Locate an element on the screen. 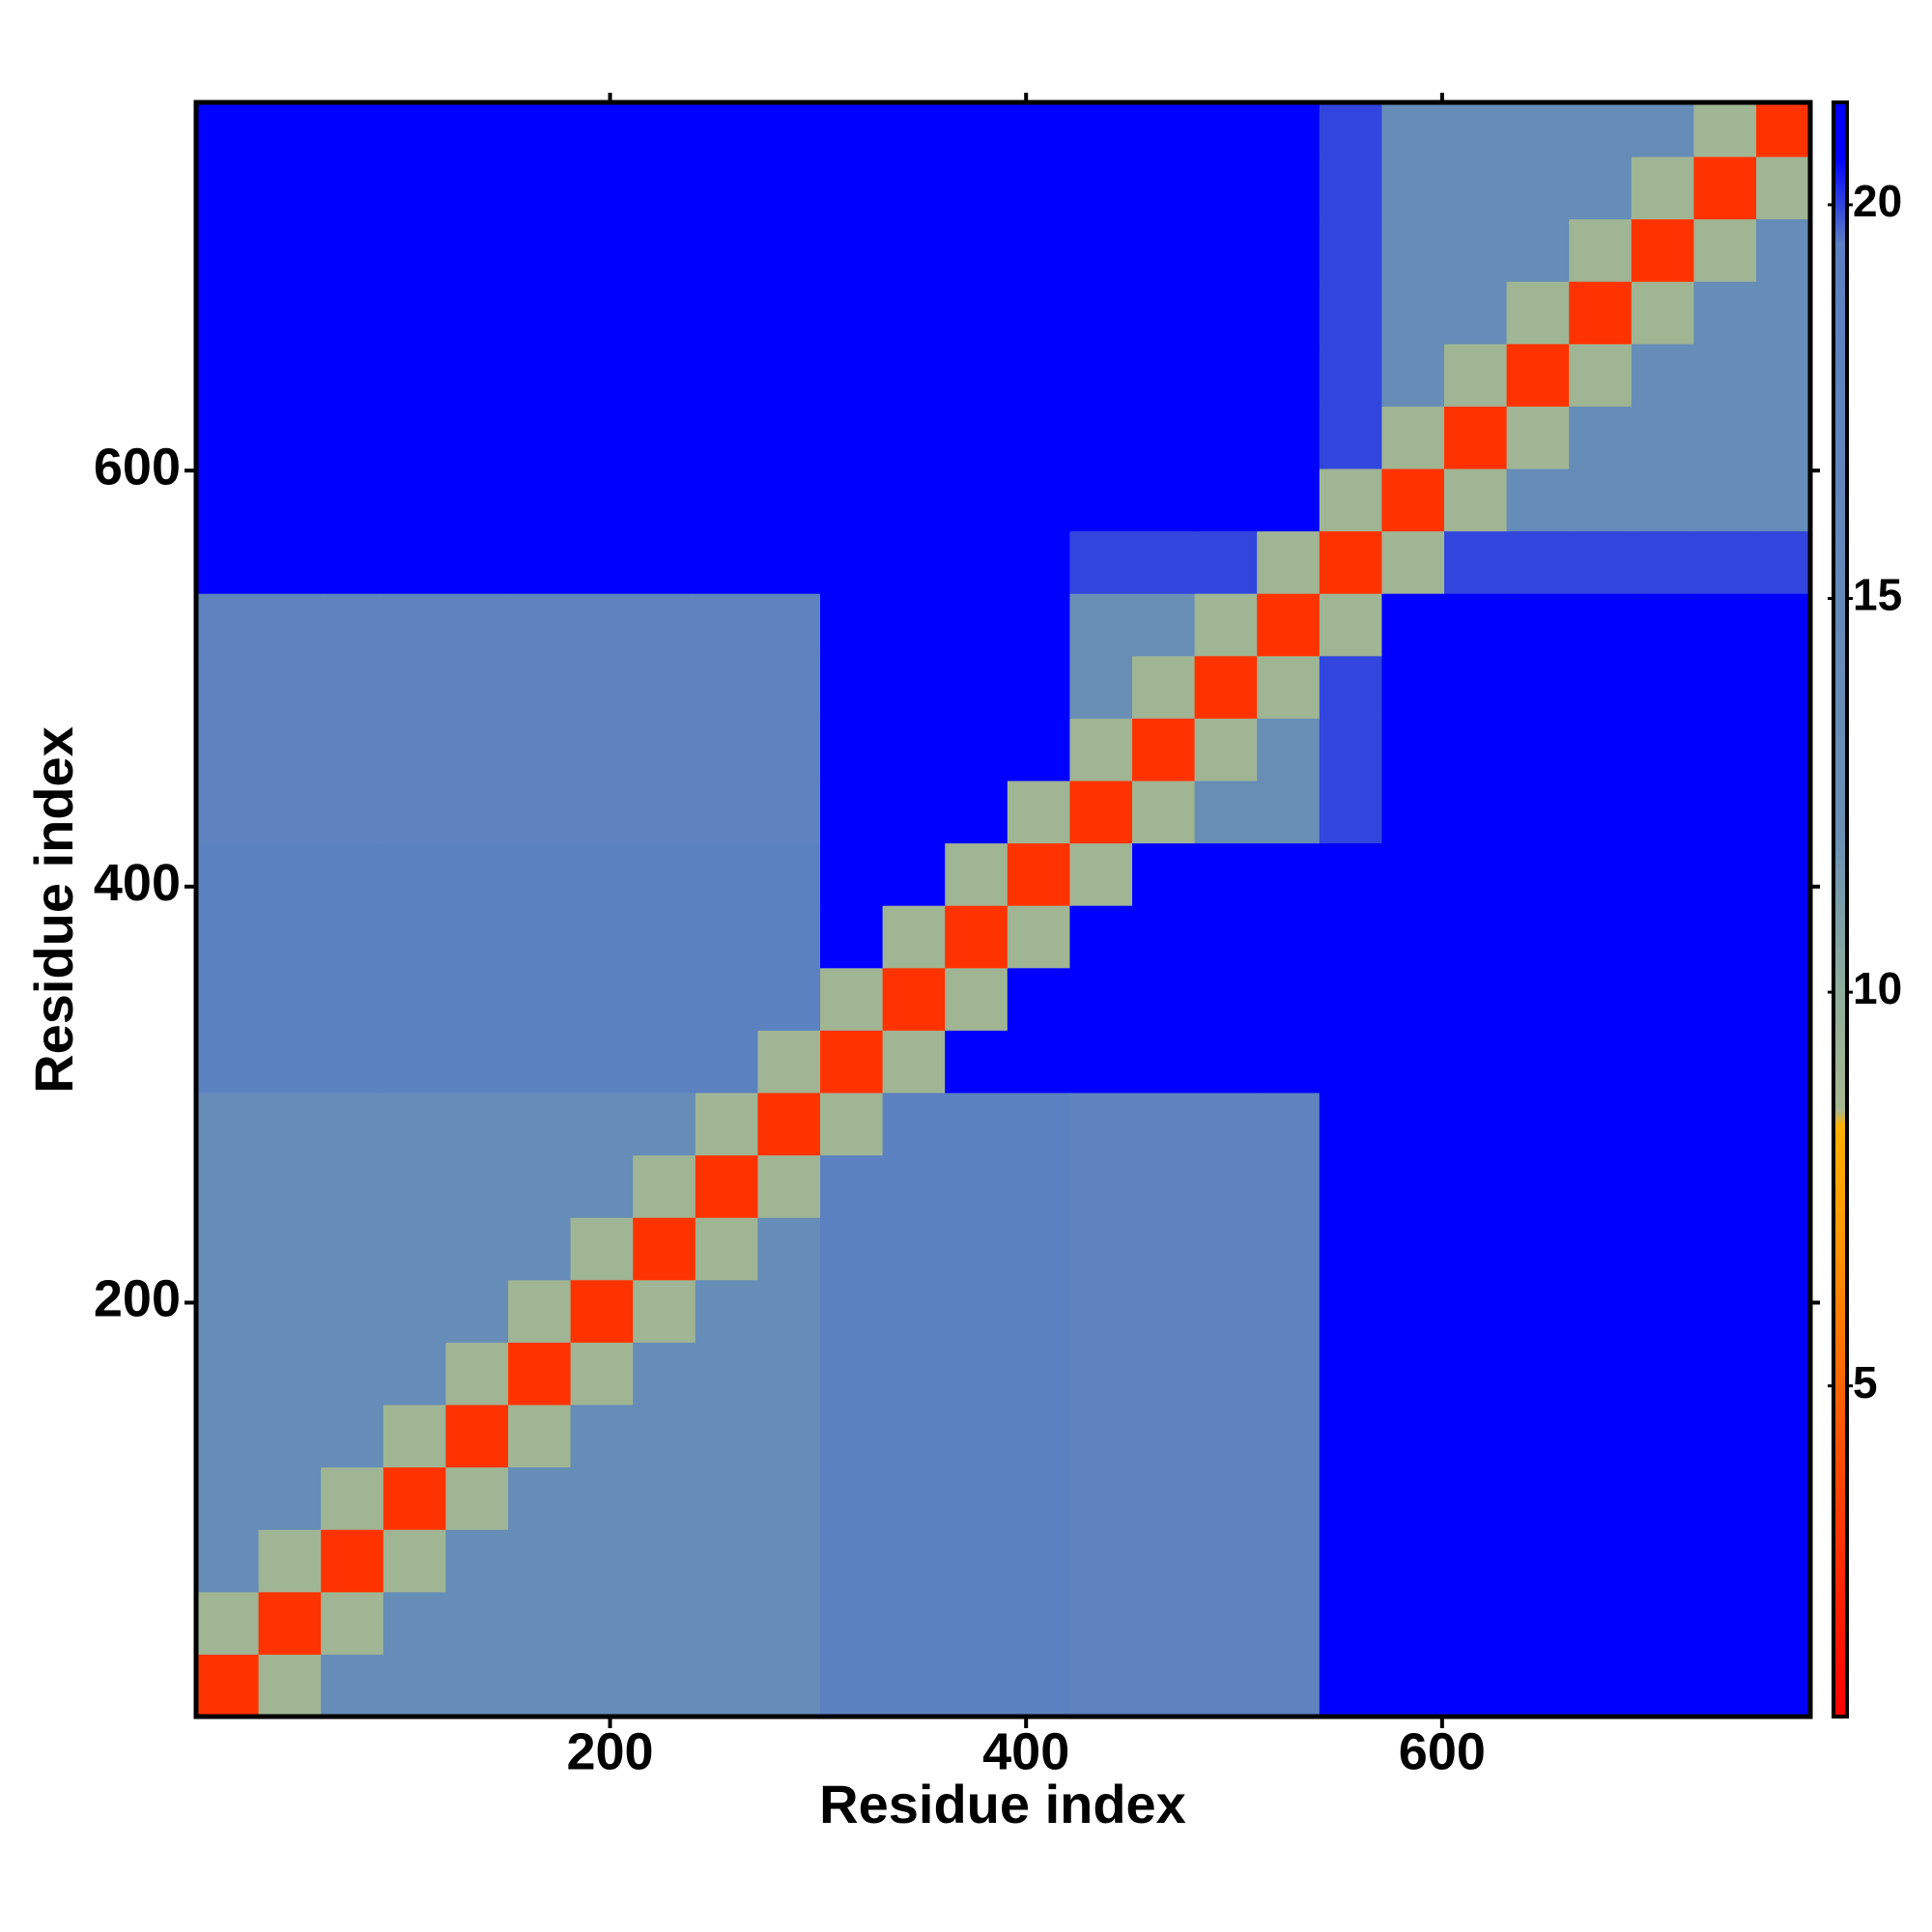 This screenshot has height=1932, width=1932. x-tick-label: 200 is located at coordinates (609, 1751).